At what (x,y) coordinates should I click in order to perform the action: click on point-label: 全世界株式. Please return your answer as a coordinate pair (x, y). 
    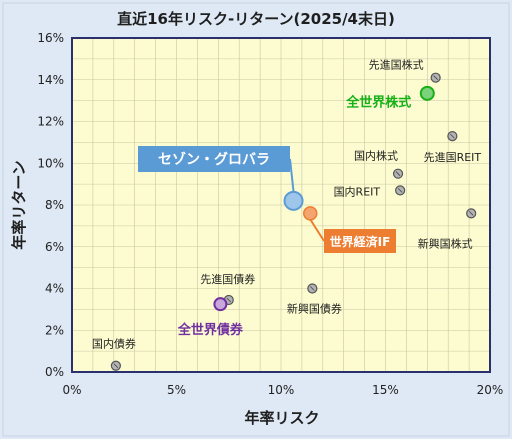
    Looking at the image, I should click on (378, 102).